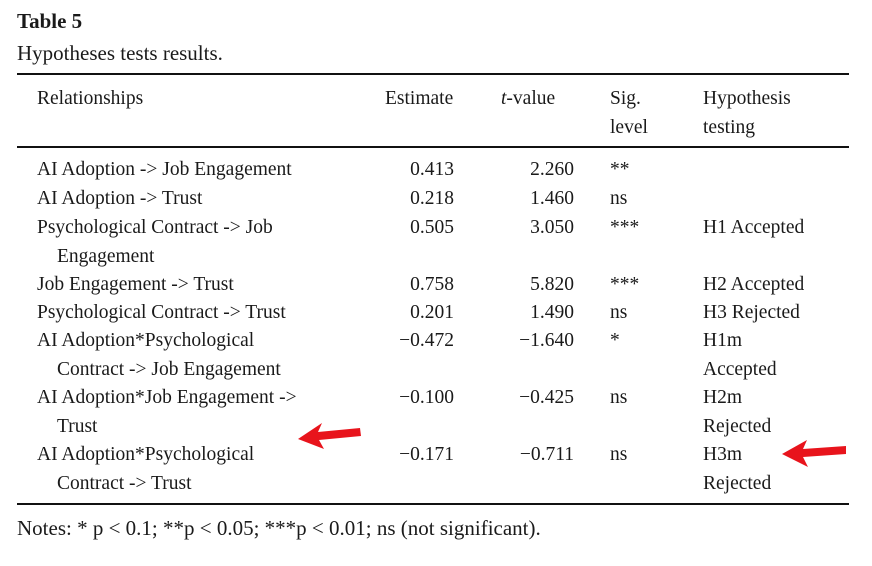 Image resolution: width=872 pixels, height=566 pixels. Describe the element at coordinates (432, 312) in the screenshot. I see `row-5-estimate: 0.201` at that location.